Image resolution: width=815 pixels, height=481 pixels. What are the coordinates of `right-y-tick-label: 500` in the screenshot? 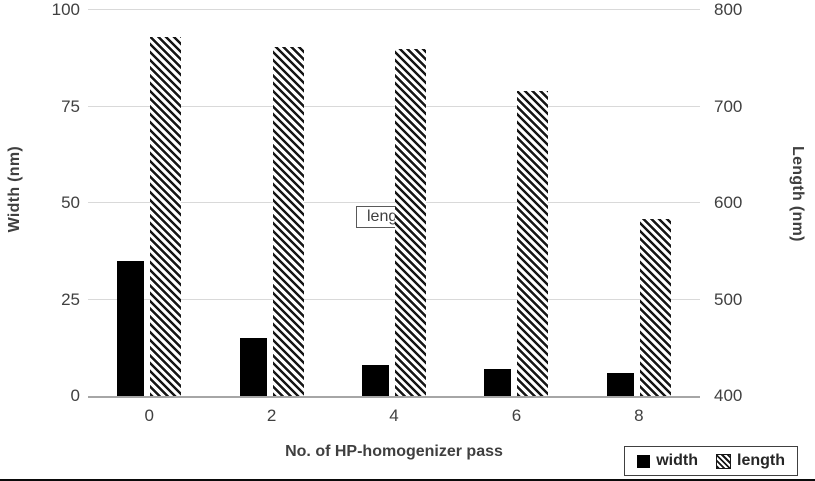 It's located at (728, 299).